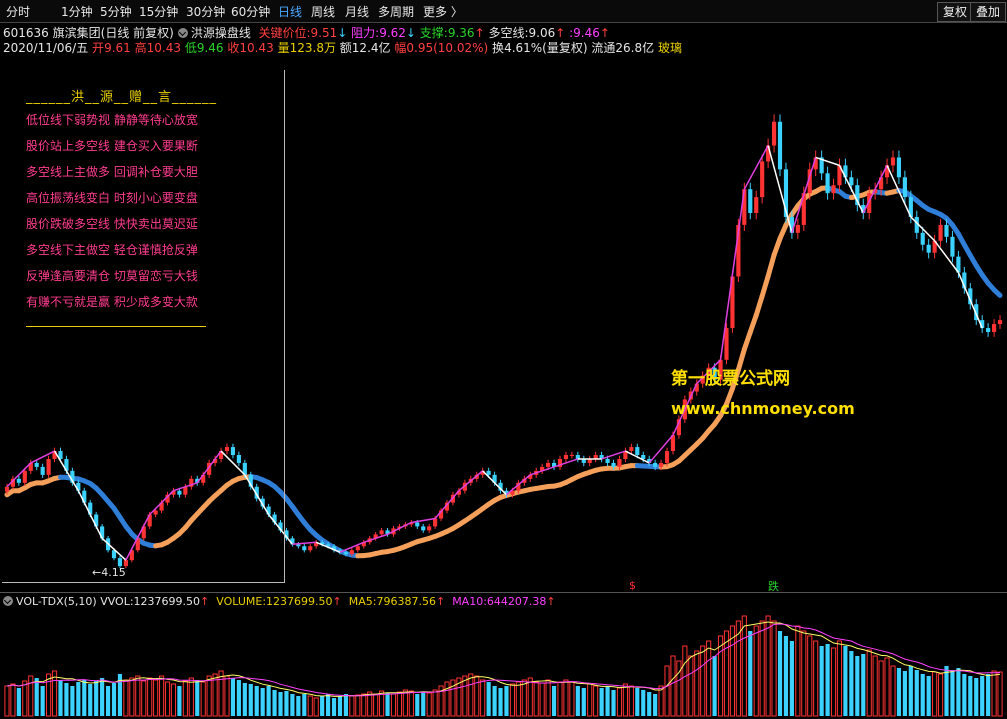 Image resolution: width=1007 pixels, height=719 pixels. What do you see at coordinates (345, 48) in the screenshot?
I see `amount-label: 额` at bounding box center [345, 48].